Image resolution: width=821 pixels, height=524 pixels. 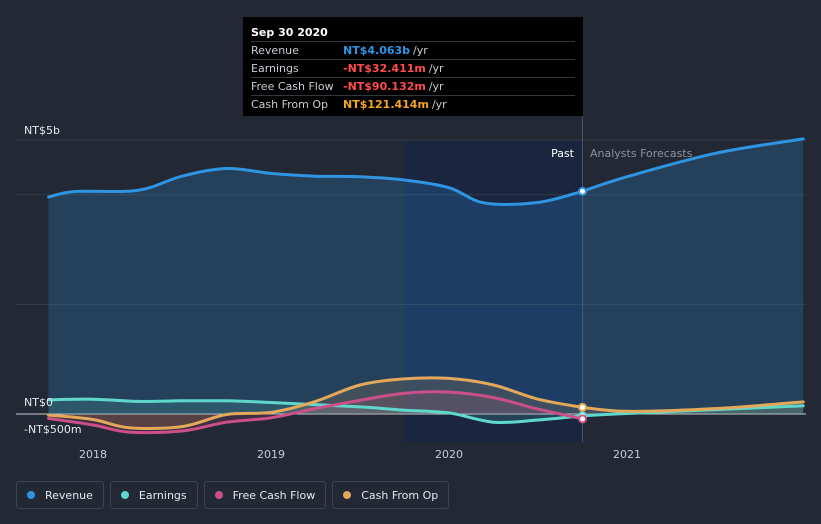 What do you see at coordinates (384, 68) in the screenshot?
I see `tooltip-row-value: -NT$32.411m` at bounding box center [384, 68].